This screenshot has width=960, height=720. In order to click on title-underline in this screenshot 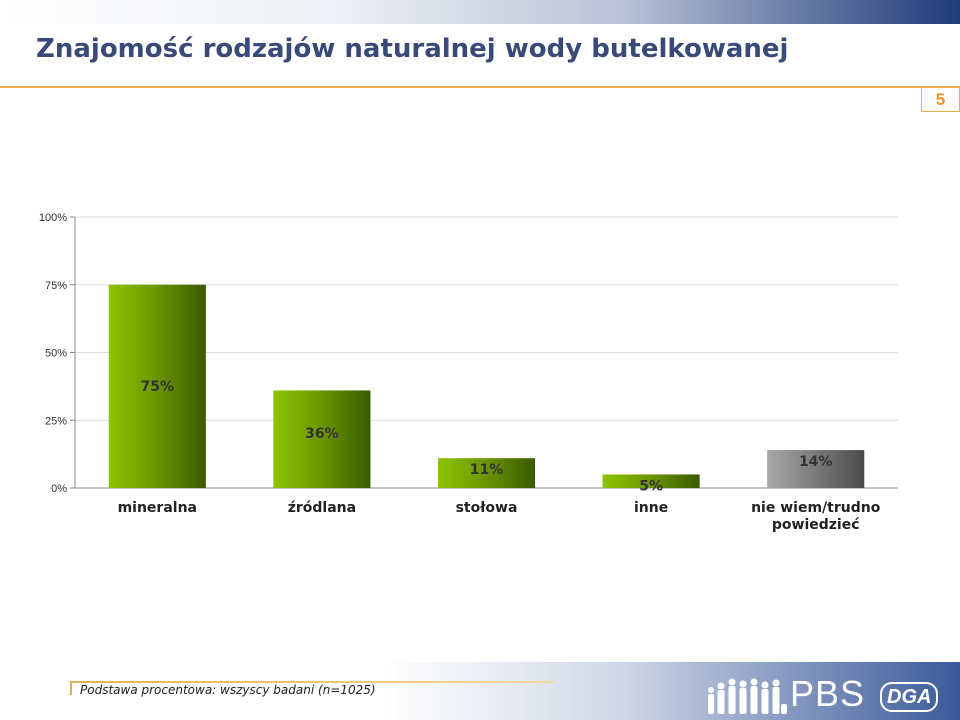, I will do `click(480, 87)`.